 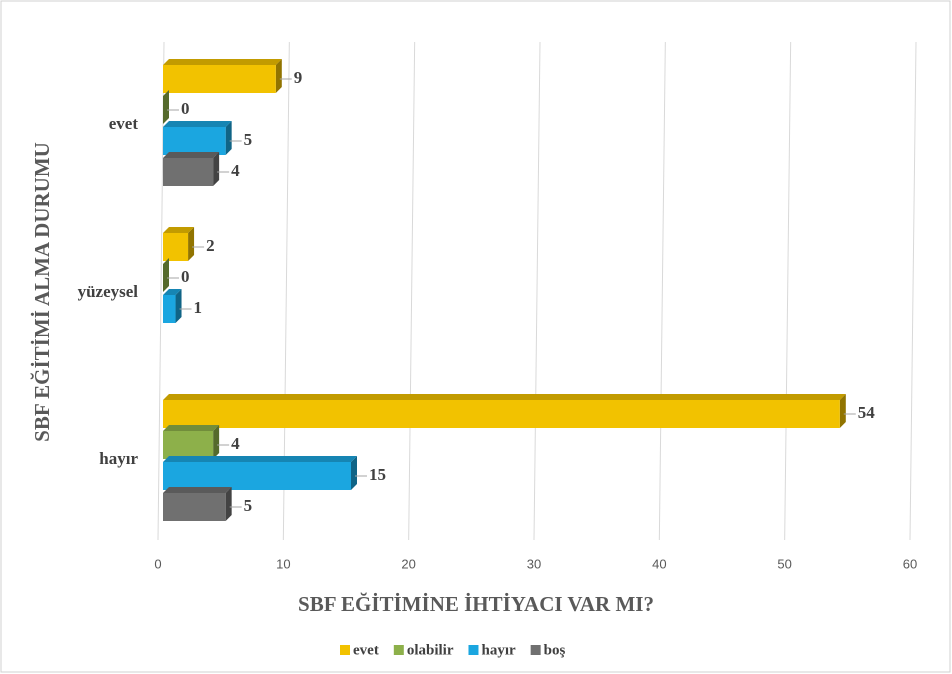 I want to click on x-tick-label: 30, so click(x=534, y=563).